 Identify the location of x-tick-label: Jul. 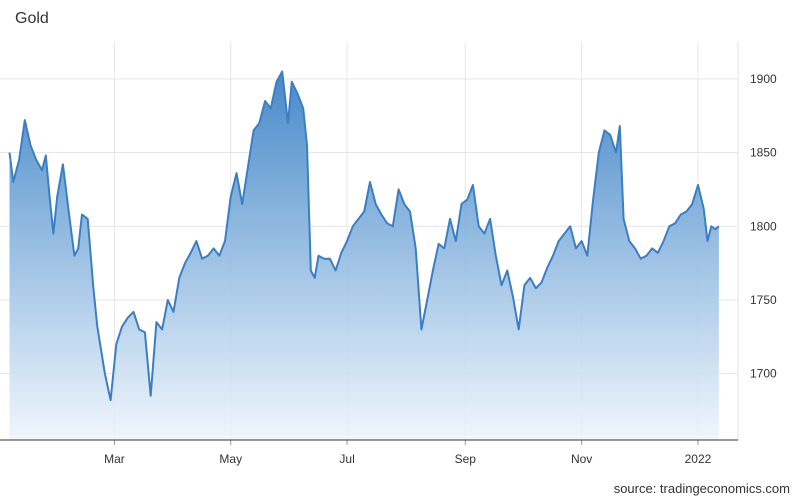
(346, 459).